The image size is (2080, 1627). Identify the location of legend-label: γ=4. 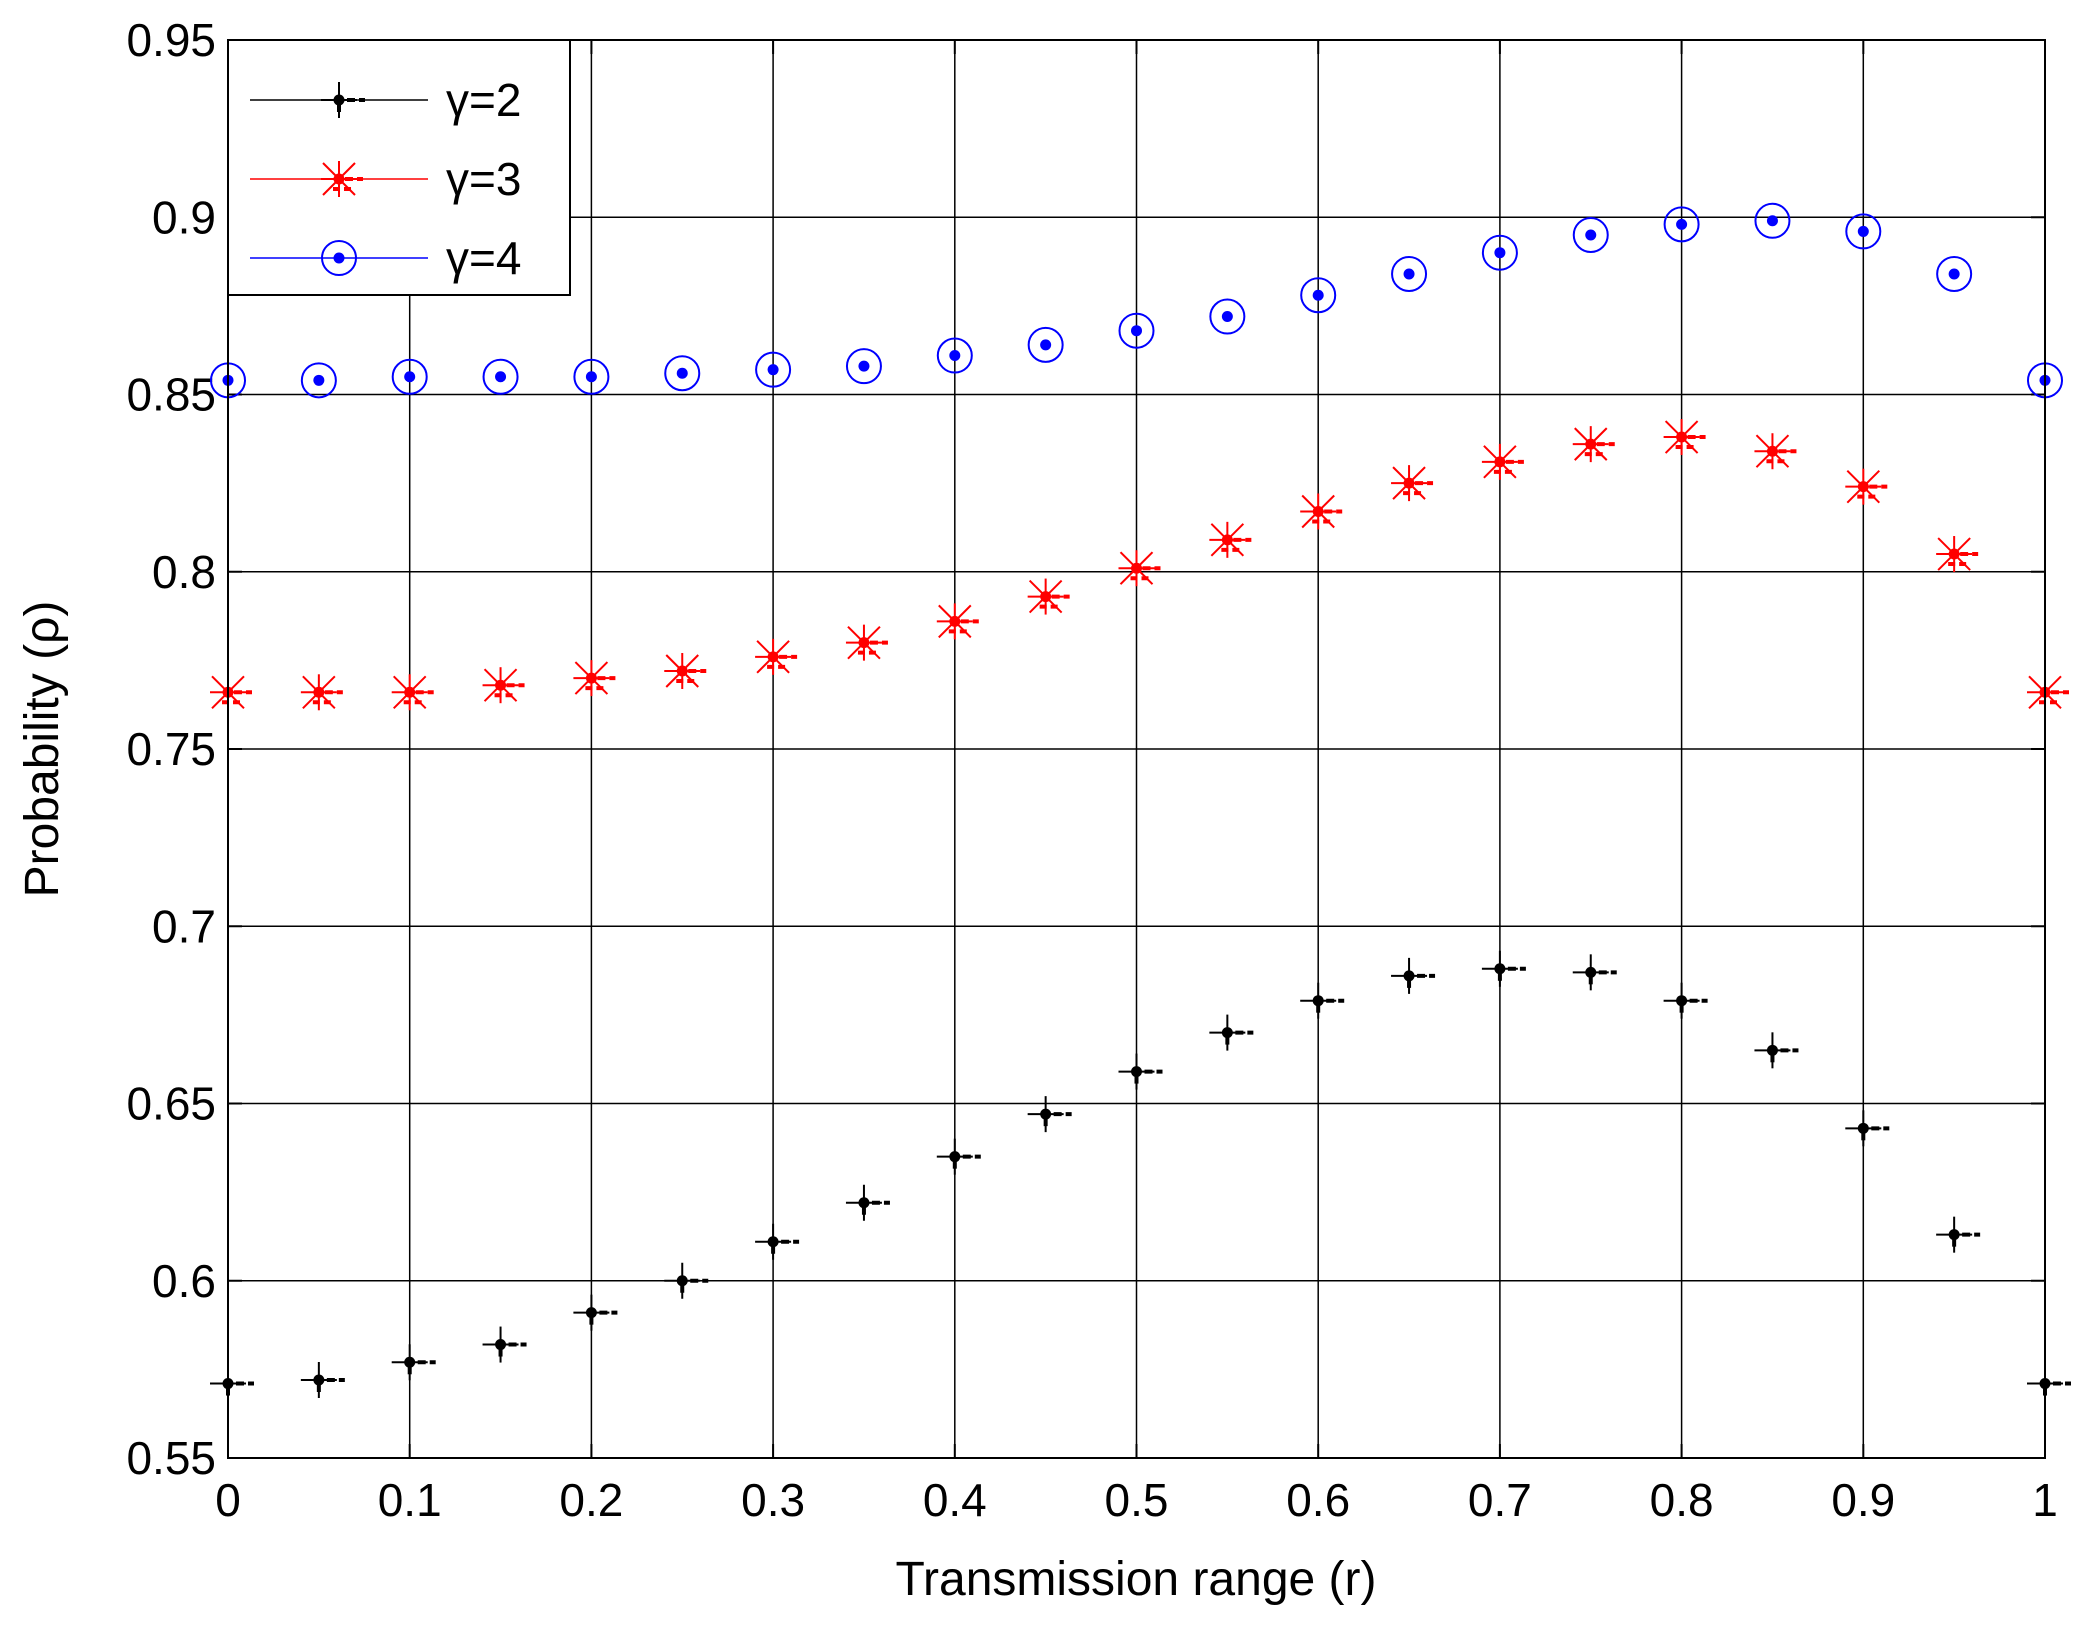
(483, 258).